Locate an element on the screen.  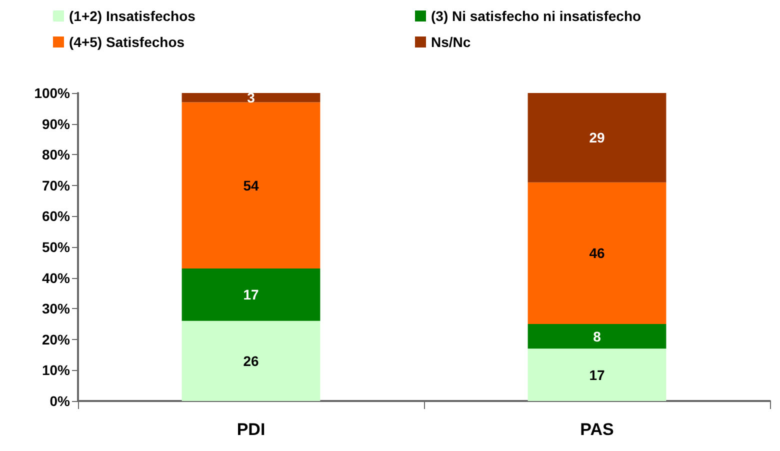
y-tick-label: 10% is located at coordinates (56, 370).